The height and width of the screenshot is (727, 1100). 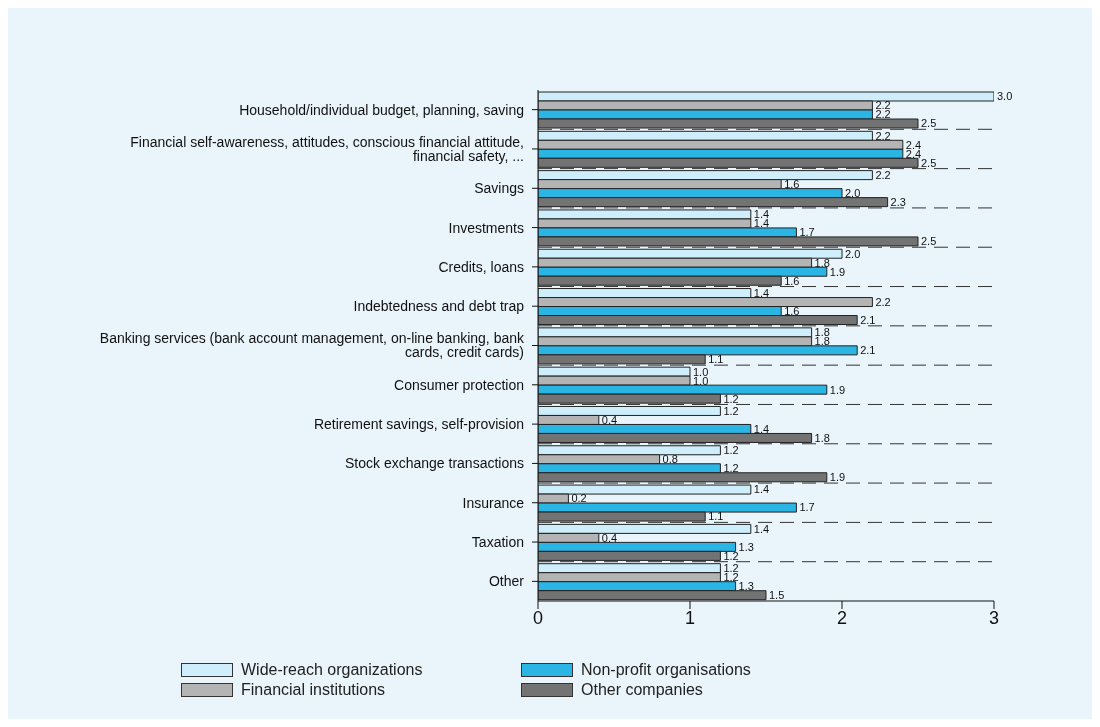 What do you see at coordinates (994, 617) in the screenshot?
I see `x-tick-label: 3` at bounding box center [994, 617].